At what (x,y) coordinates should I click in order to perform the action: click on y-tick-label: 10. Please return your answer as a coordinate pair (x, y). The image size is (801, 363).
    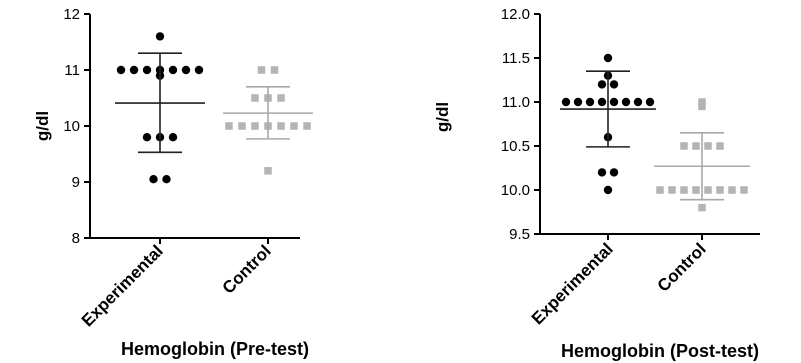
    Looking at the image, I should click on (71, 126).